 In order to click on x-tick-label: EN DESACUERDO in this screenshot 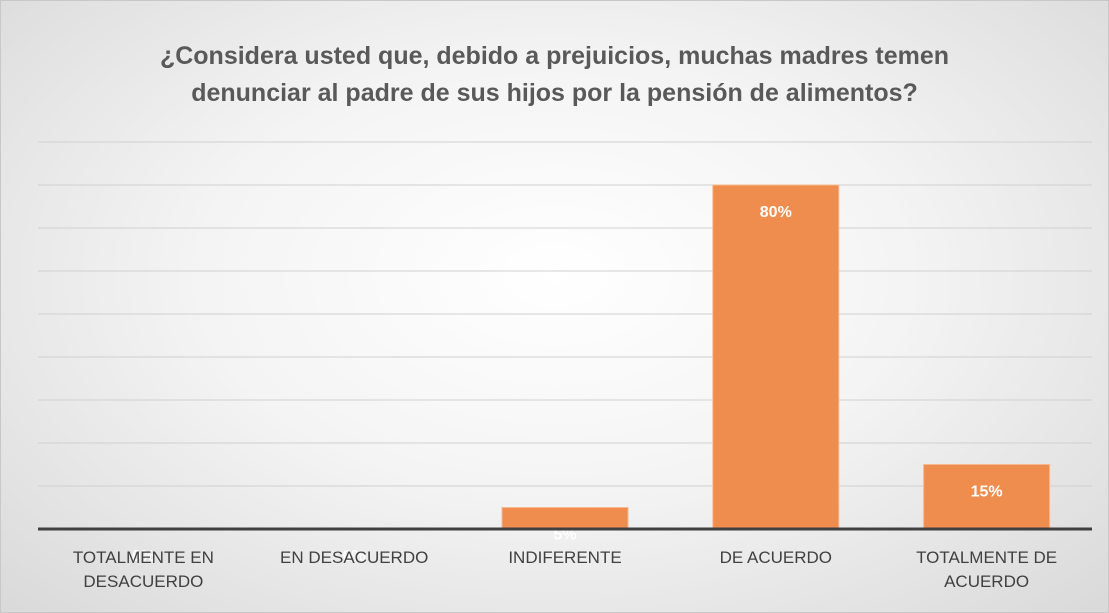, I will do `click(354, 557)`.